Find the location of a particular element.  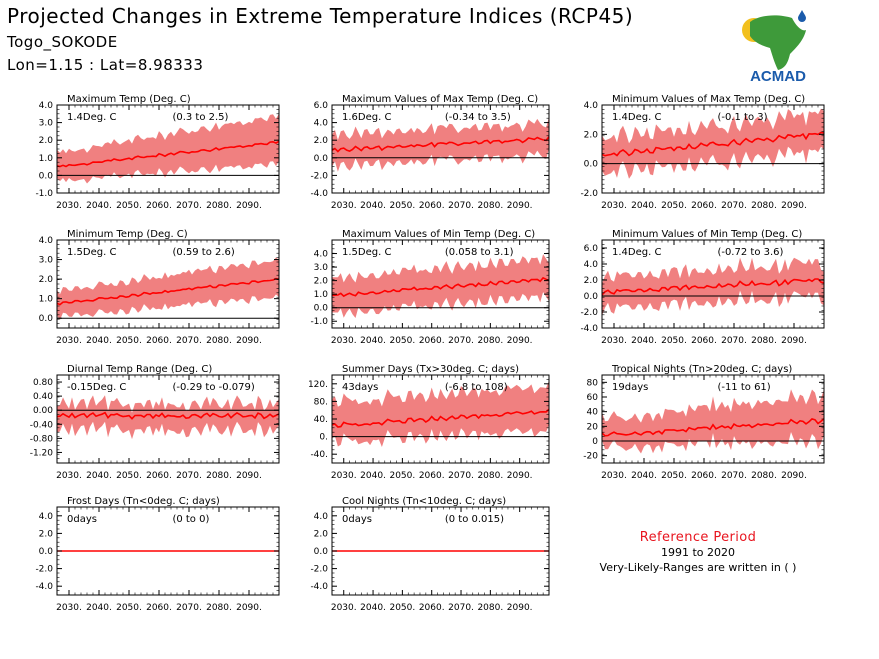

range-label: (-6.8 to 108) is located at coordinates (476, 387).